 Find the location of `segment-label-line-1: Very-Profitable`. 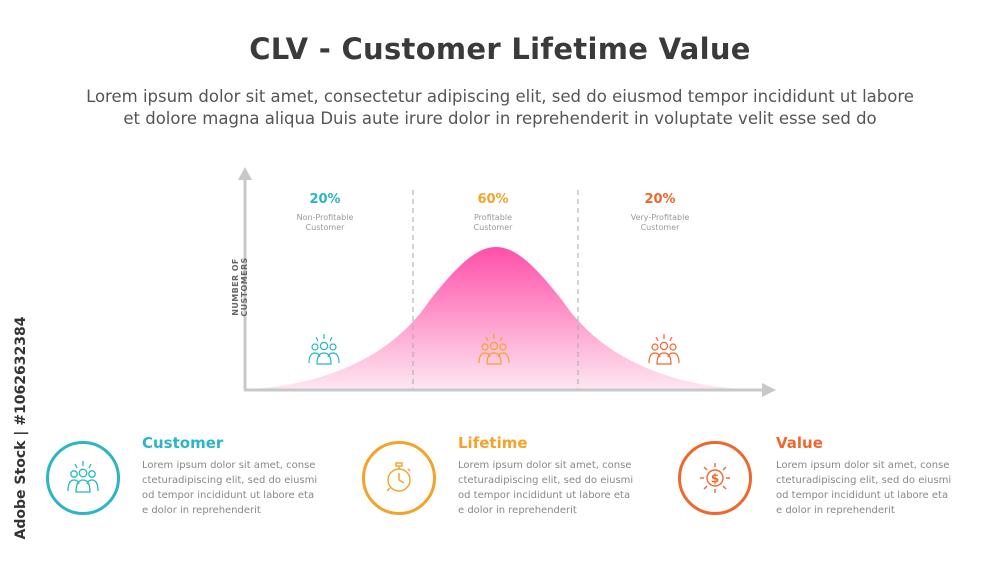

segment-label-line-1: Very-Profitable is located at coordinates (660, 217).